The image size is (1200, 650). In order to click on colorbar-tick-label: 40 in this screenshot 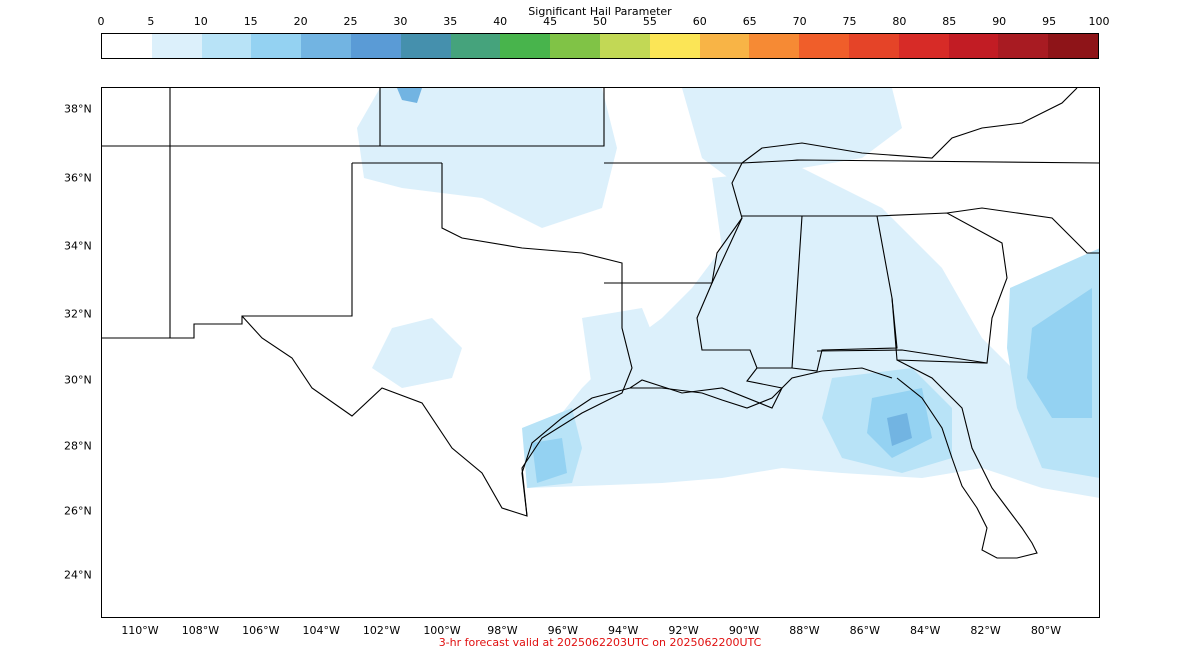, I will do `click(500, 21)`.